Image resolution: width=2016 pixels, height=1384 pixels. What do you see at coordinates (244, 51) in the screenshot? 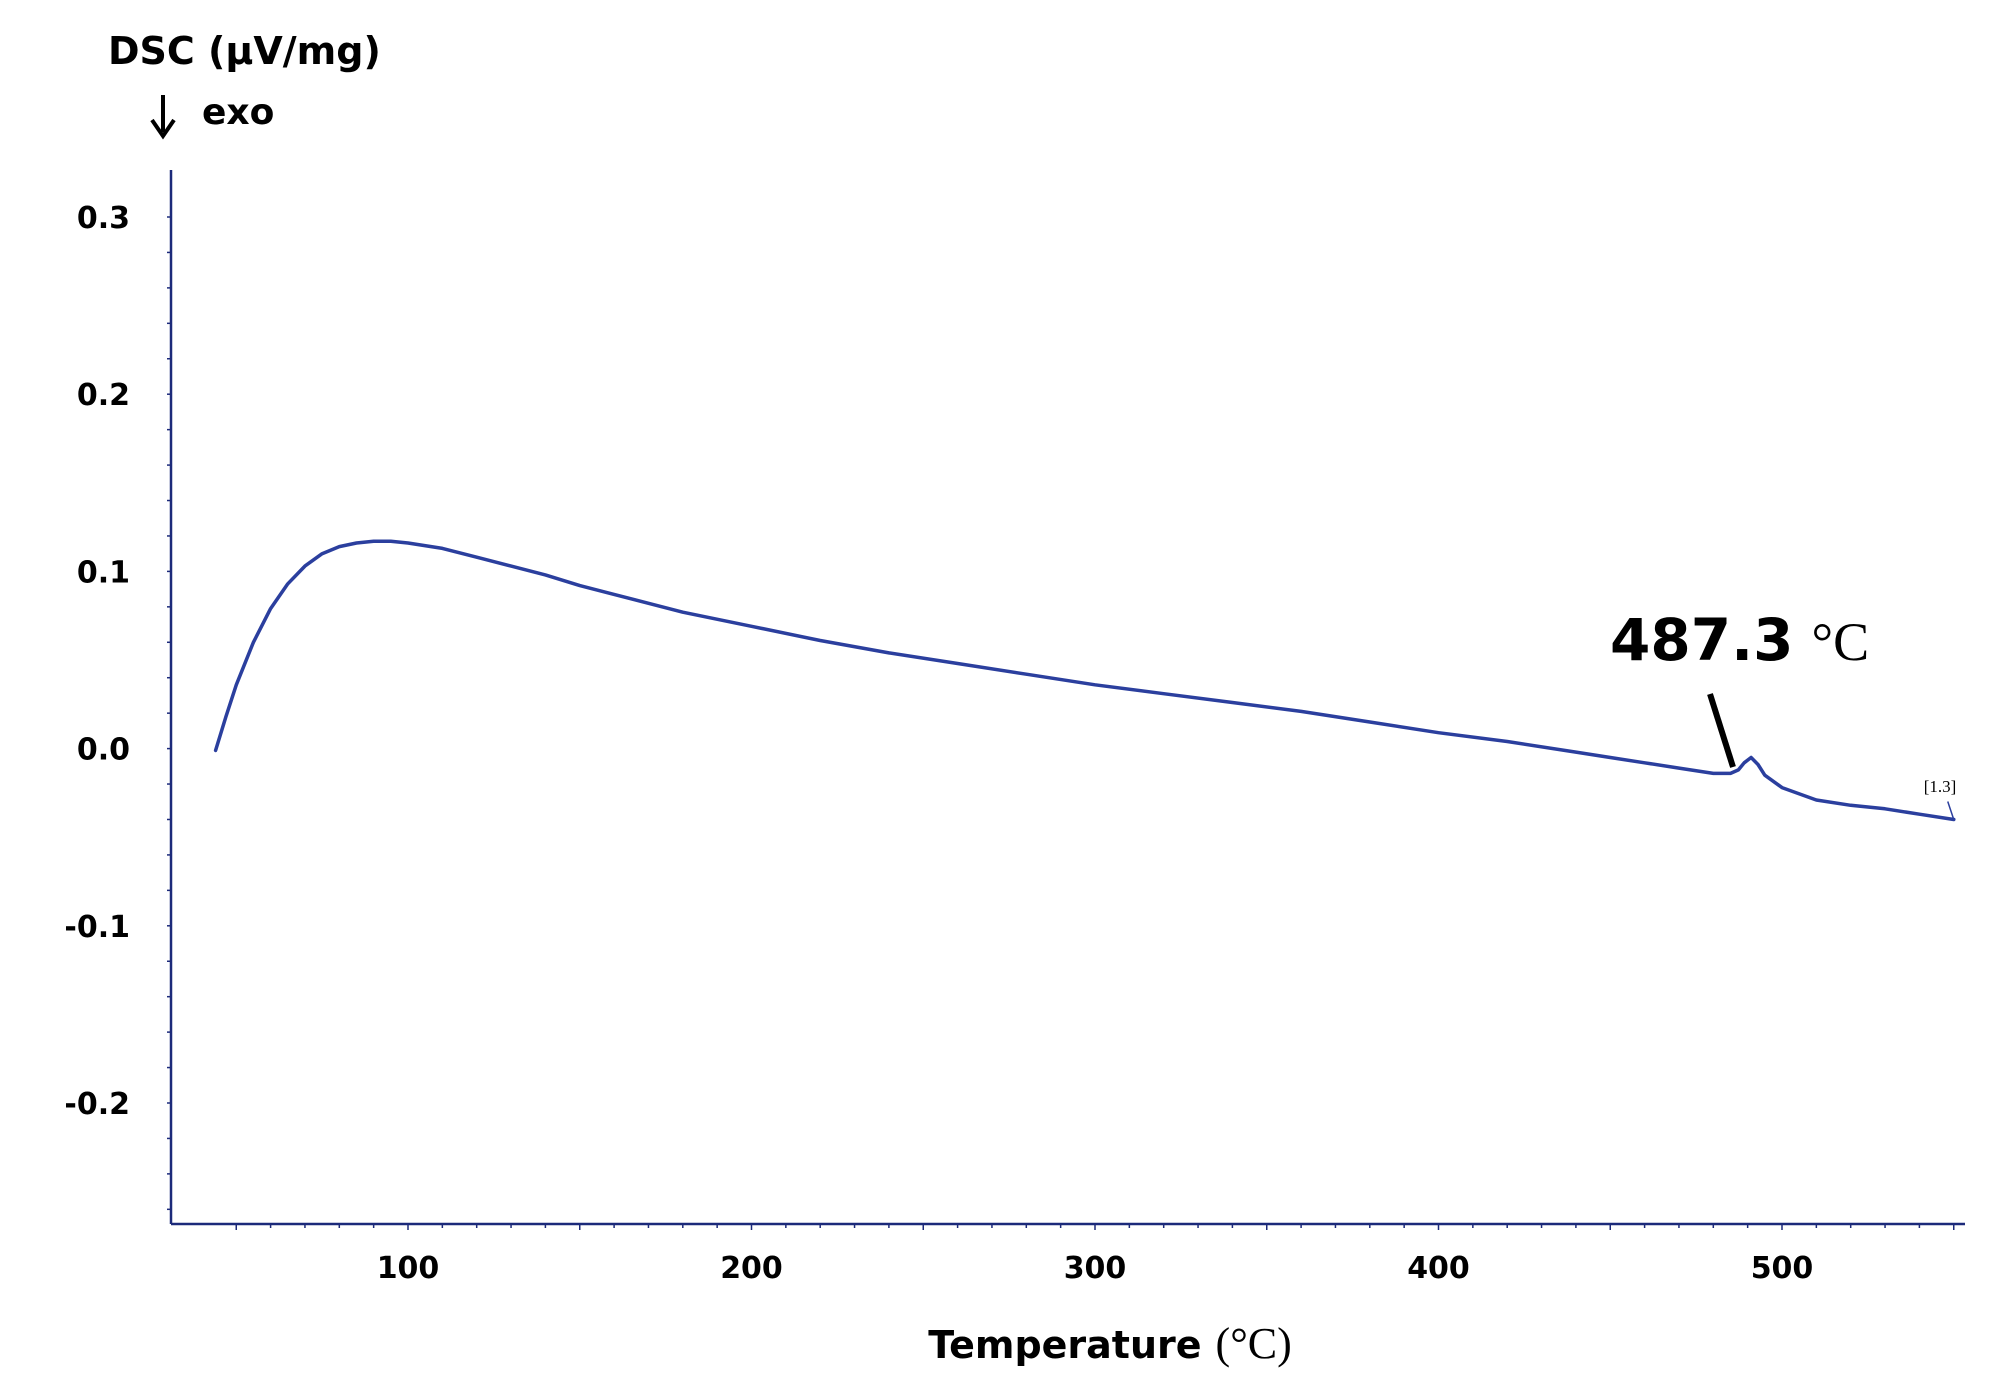
I see `y-axis-label: DSC (µV/mg)` at bounding box center [244, 51].